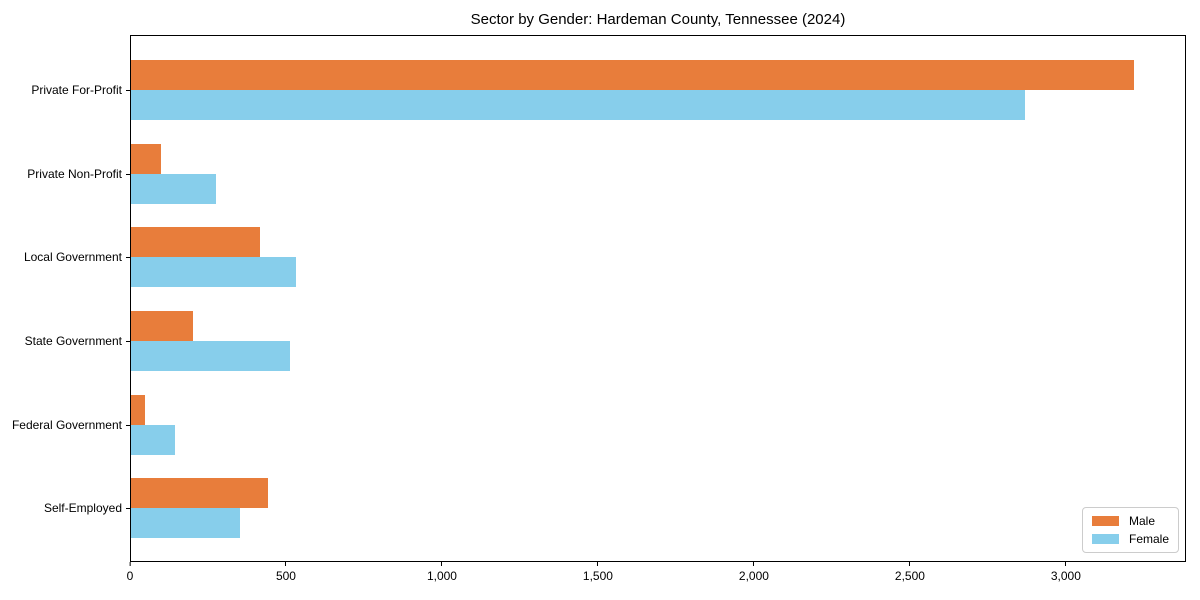 This screenshot has height=600, width=1200. Describe the element at coordinates (82, 508) in the screenshot. I see `y-axis-label: Self-Employed` at that location.